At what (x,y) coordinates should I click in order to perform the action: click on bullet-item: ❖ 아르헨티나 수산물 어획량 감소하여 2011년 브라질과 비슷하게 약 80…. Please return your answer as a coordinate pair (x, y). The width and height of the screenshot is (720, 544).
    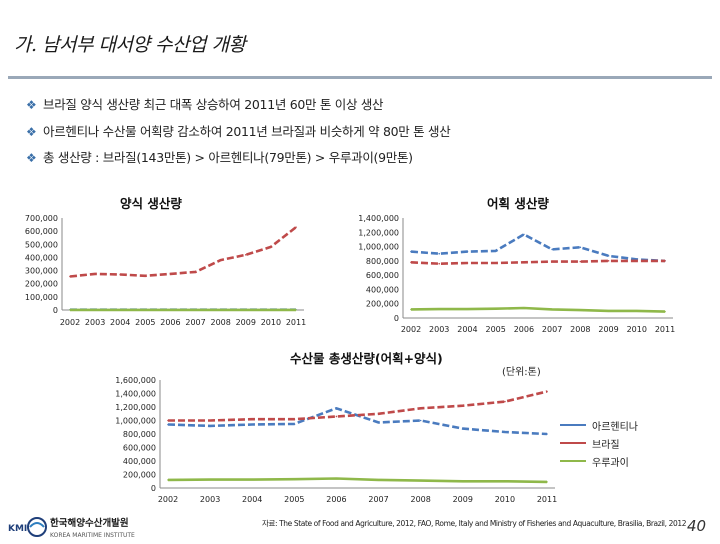
    Looking at the image, I should click on (238, 135).